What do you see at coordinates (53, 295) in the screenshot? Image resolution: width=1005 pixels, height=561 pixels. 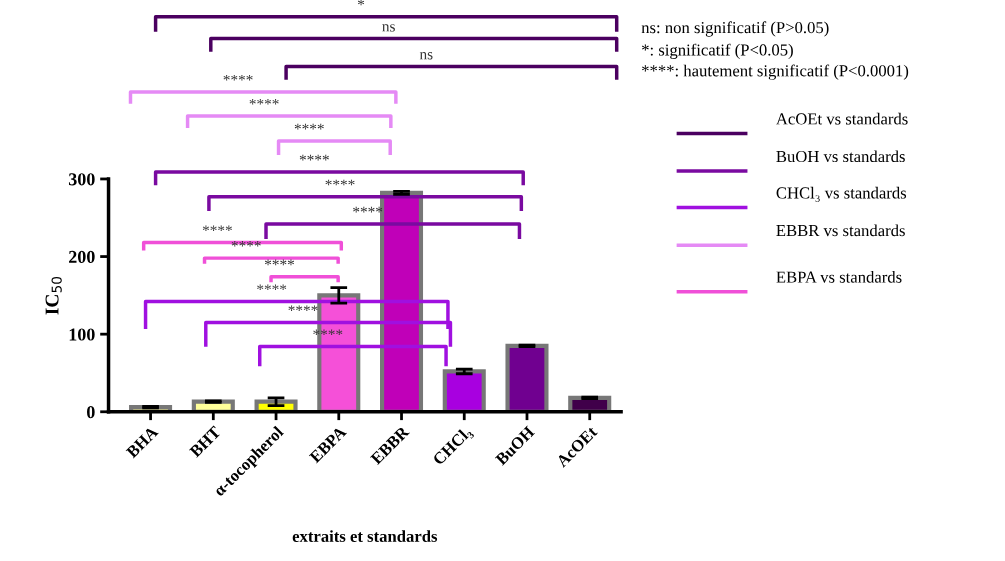 I see `y-axis-title: IC$_{50}$` at bounding box center [53, 295].